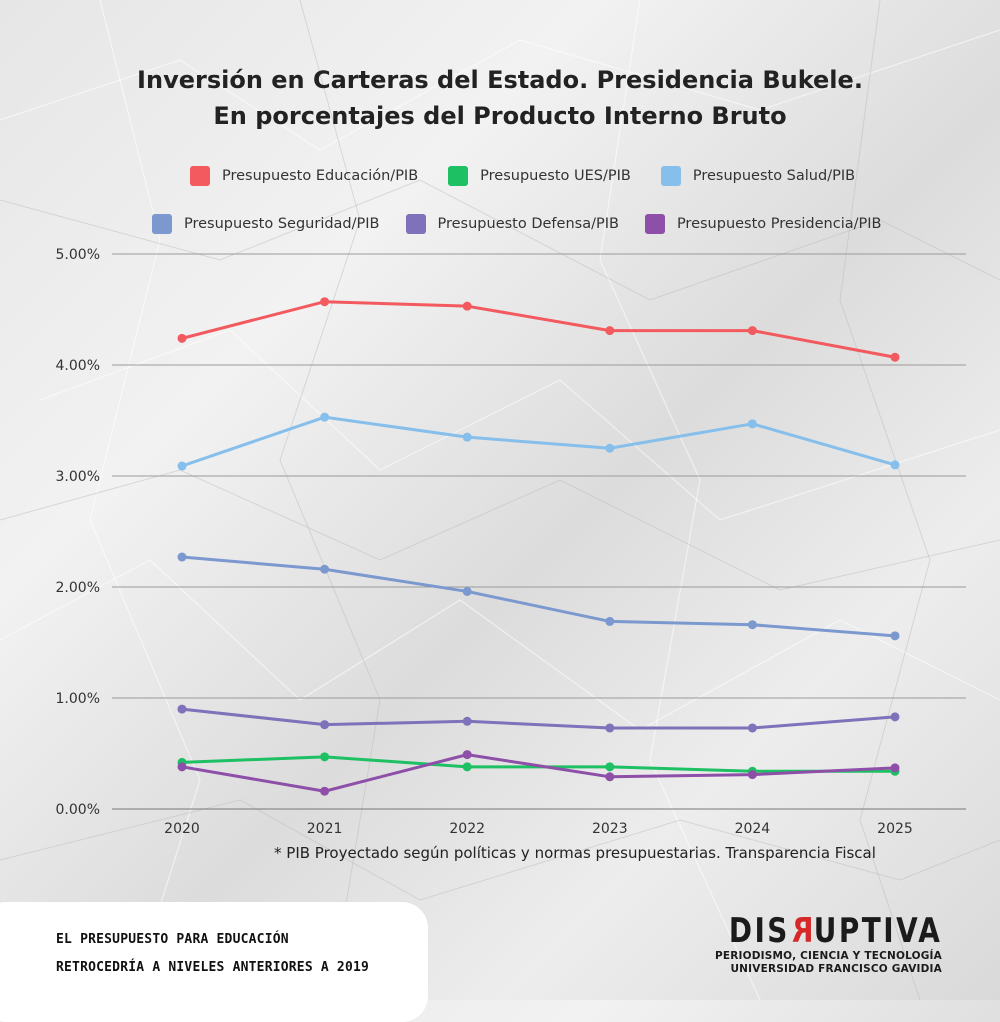 This screenshot has width=1000, height=1022. I want to click on x-tick-label: 2022, so click(467, 829).